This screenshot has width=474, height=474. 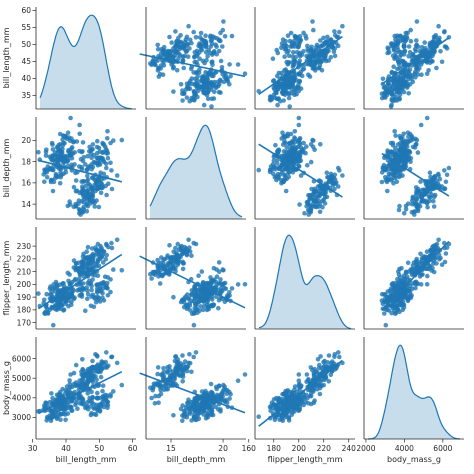 I want to click on y-tick-label: 16, so click(x=26, y=183).